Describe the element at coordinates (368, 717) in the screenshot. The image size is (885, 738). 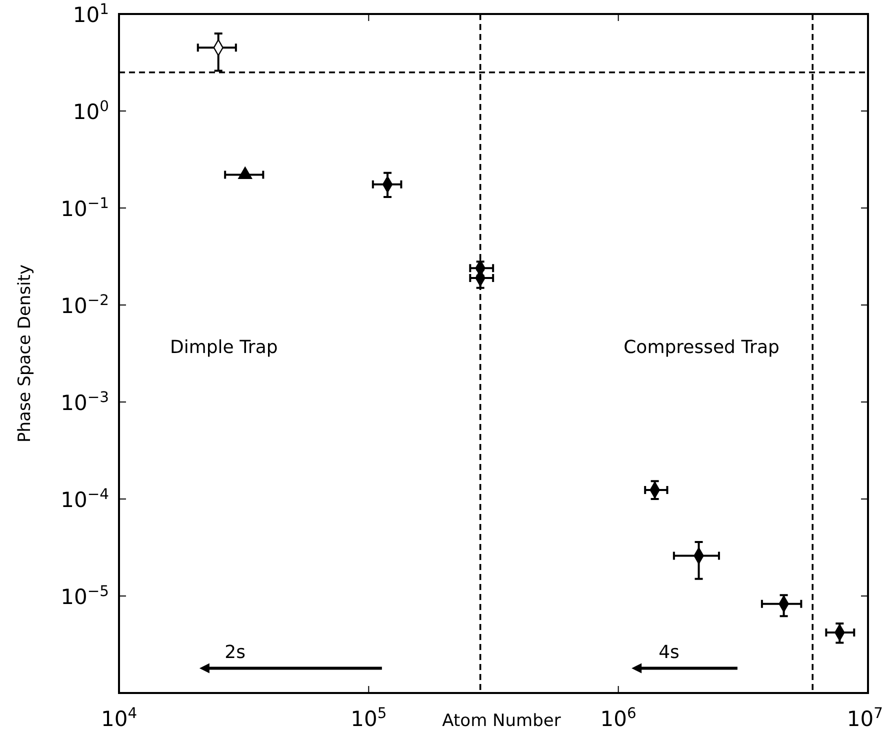
I see `x-tick-label: 10$^{5}$` at that location.